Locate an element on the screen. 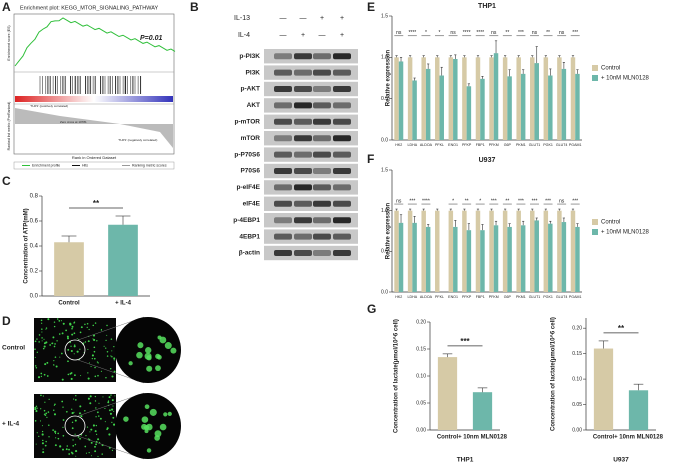 Image resolution: width=685 pixels, height=470 pixels. gsea-note: 'THP1' (positively correlated) is located at coordinates (49, 106).